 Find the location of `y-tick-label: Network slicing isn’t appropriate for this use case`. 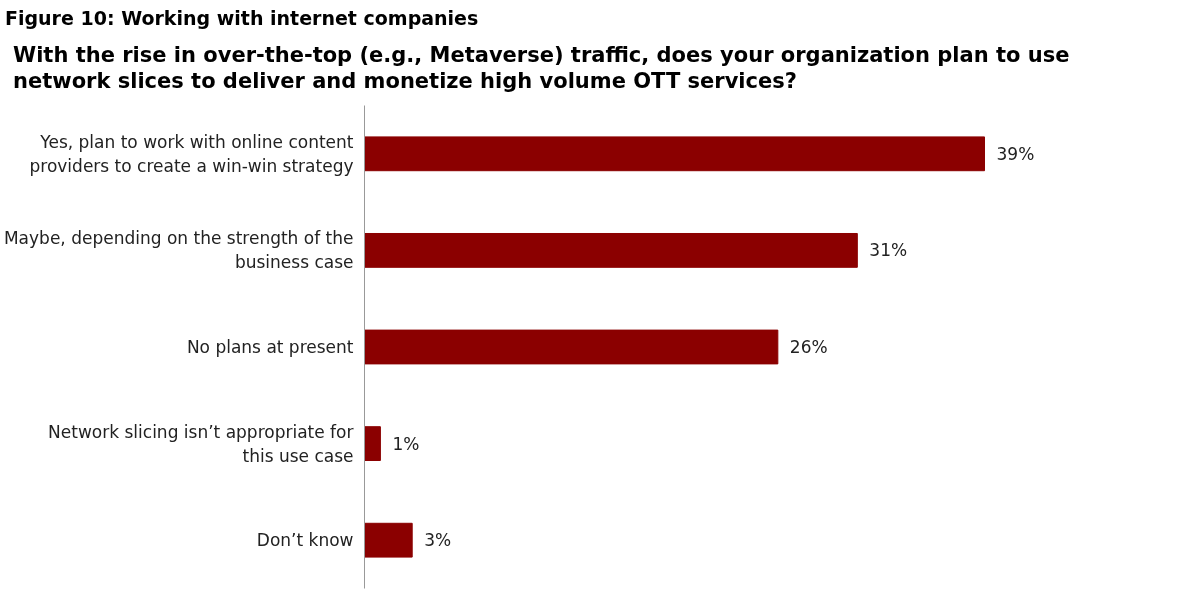

y-tick-label: Network slicing isn’t appropriate for this use case is located at coordinates (201, 443).